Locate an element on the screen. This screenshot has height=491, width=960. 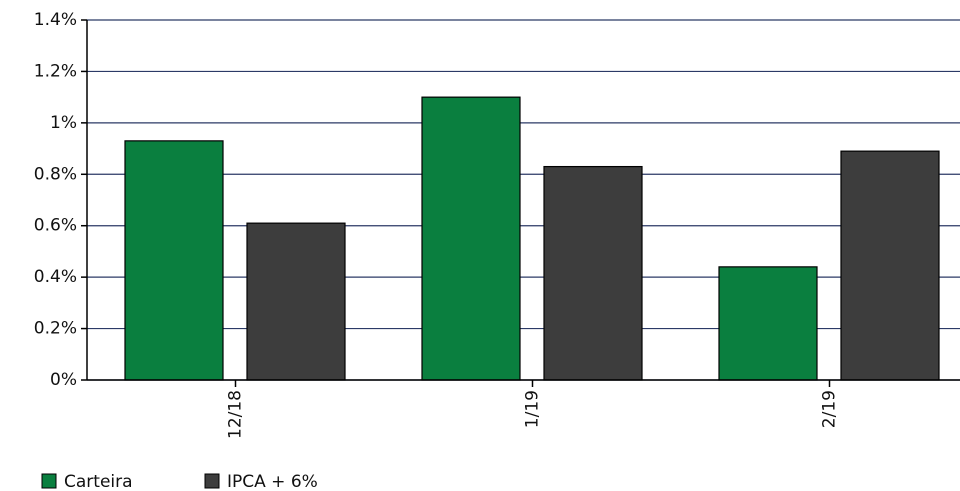
x-tick-label: 2/19 is located at coordinates (830, 409).